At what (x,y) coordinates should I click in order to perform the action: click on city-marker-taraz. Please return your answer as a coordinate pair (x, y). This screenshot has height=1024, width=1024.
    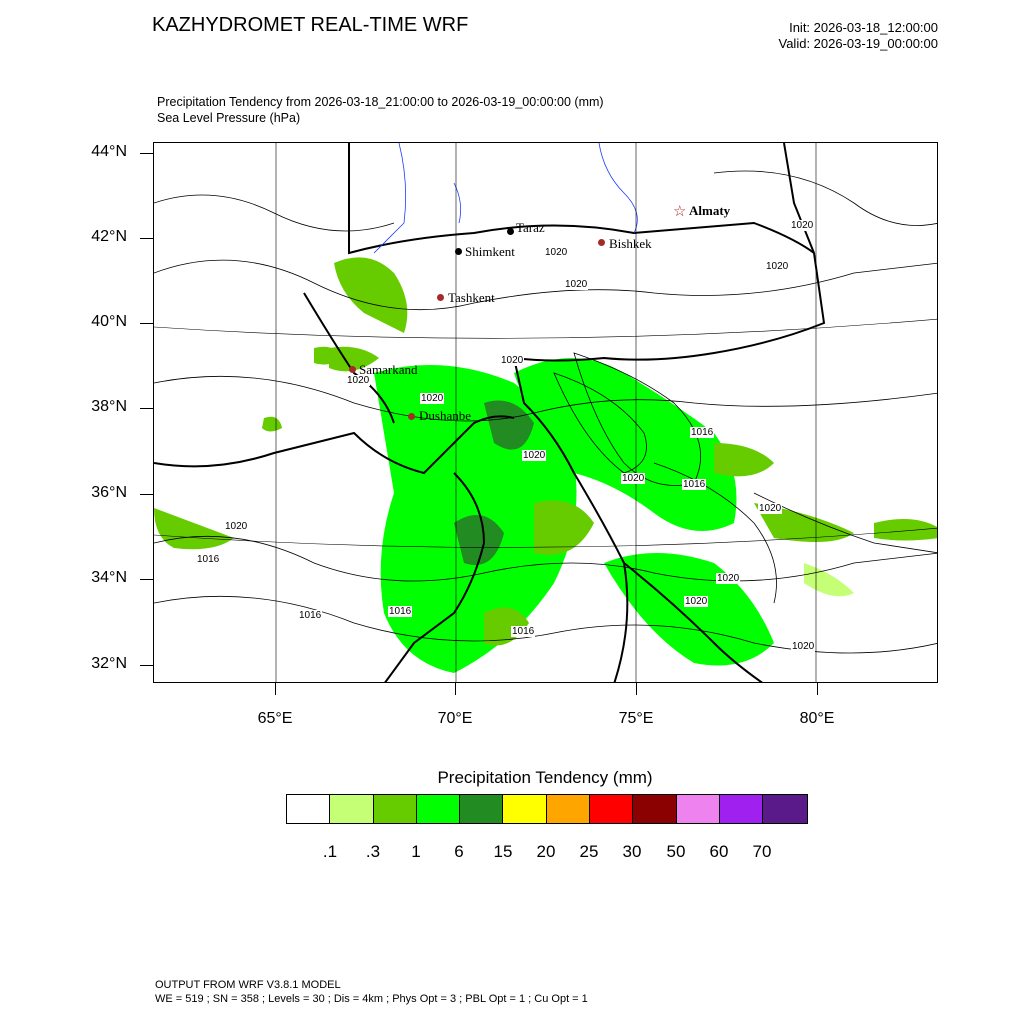
    Looking at the image, I should click on (510, 231).